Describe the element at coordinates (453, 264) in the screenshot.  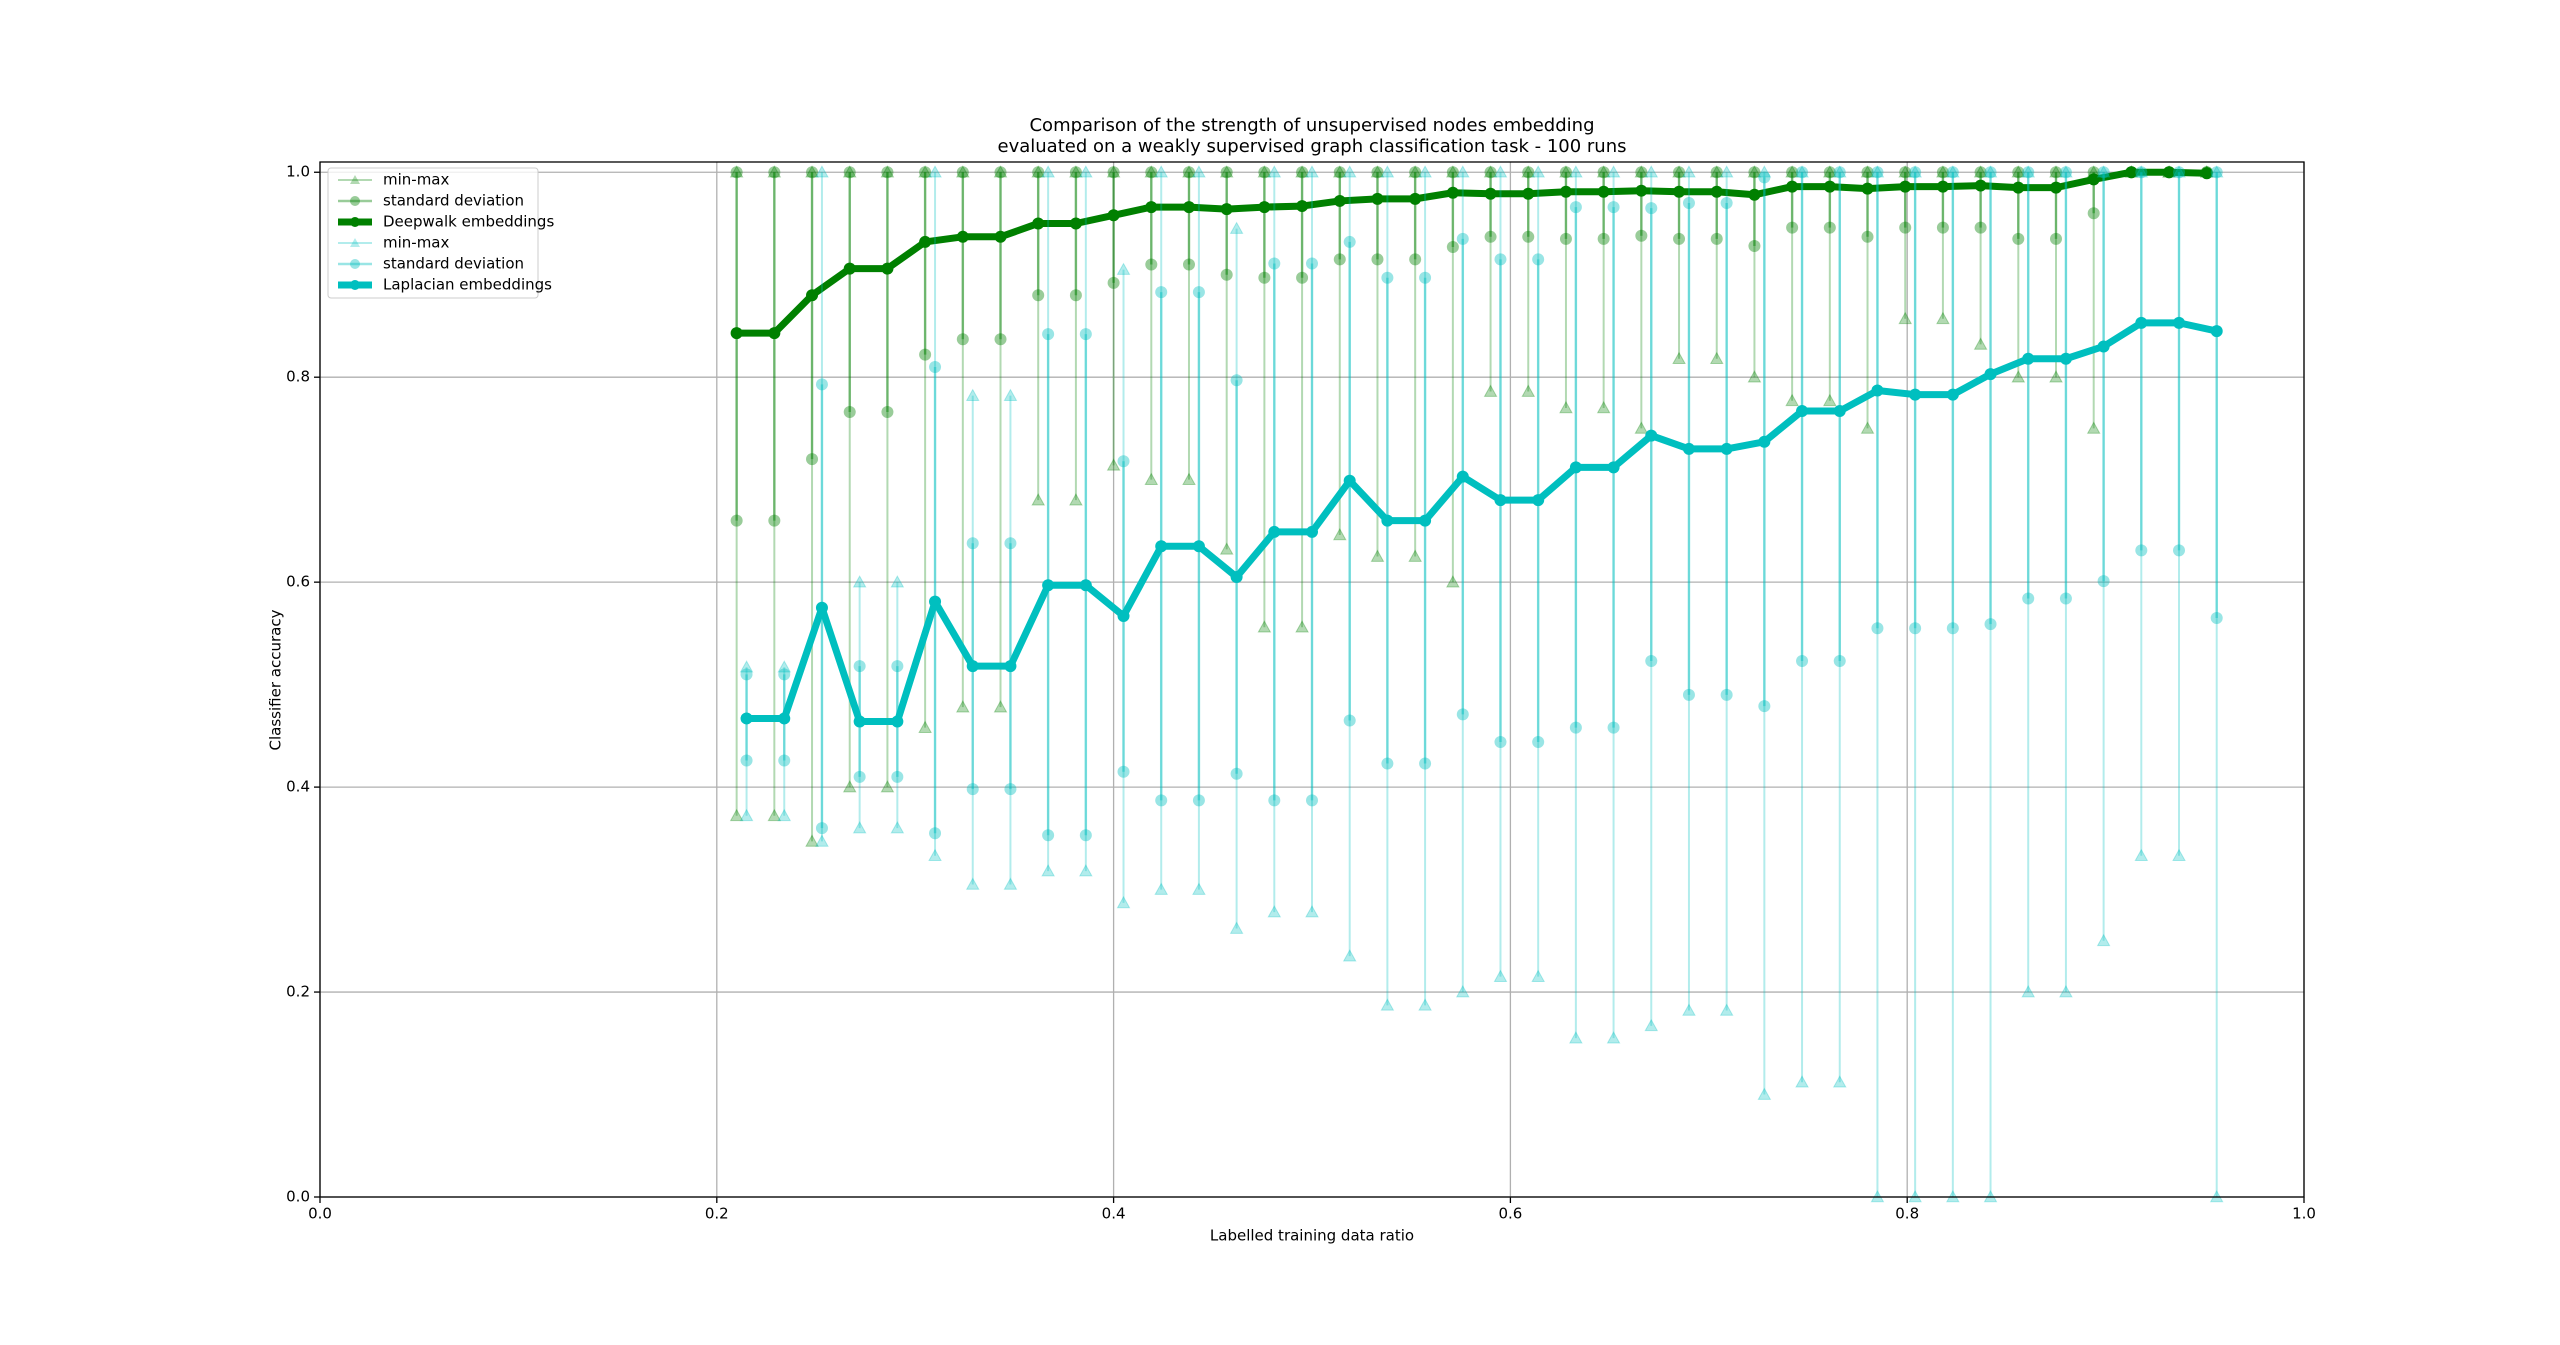
I see `legend-label: standard deviation` at that location.